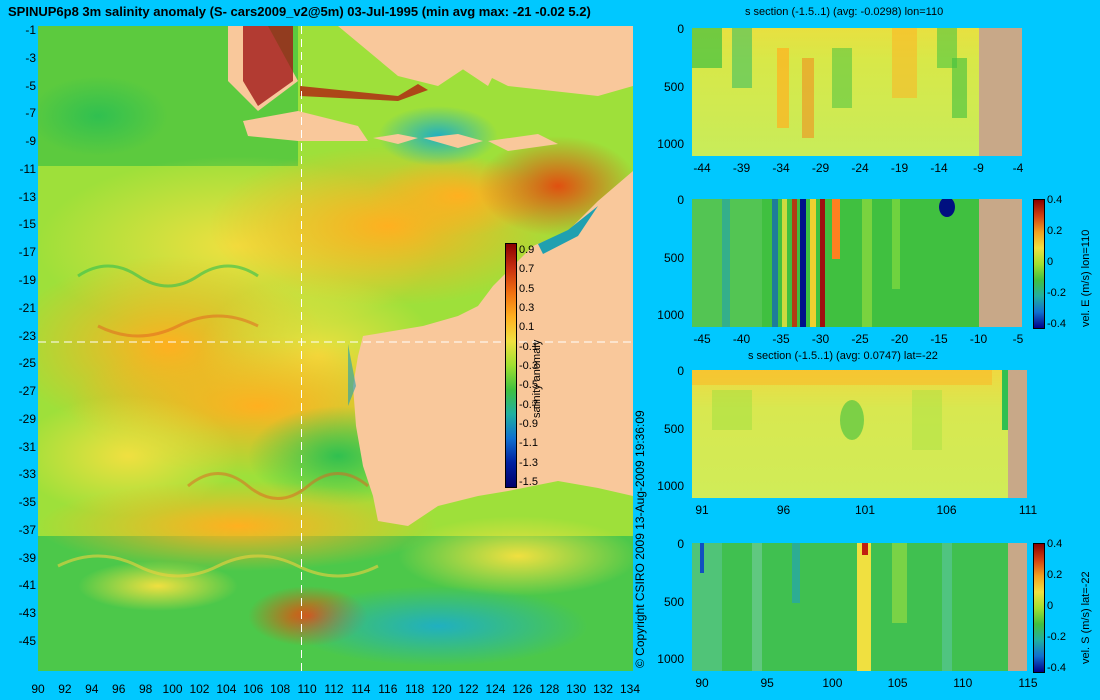 Image resolution: width=1100 pixels, height=700 pixels. Describe the element at coordinates (781, 339) in the screenshot. I see `section-x-tick-label: -35` at that location.